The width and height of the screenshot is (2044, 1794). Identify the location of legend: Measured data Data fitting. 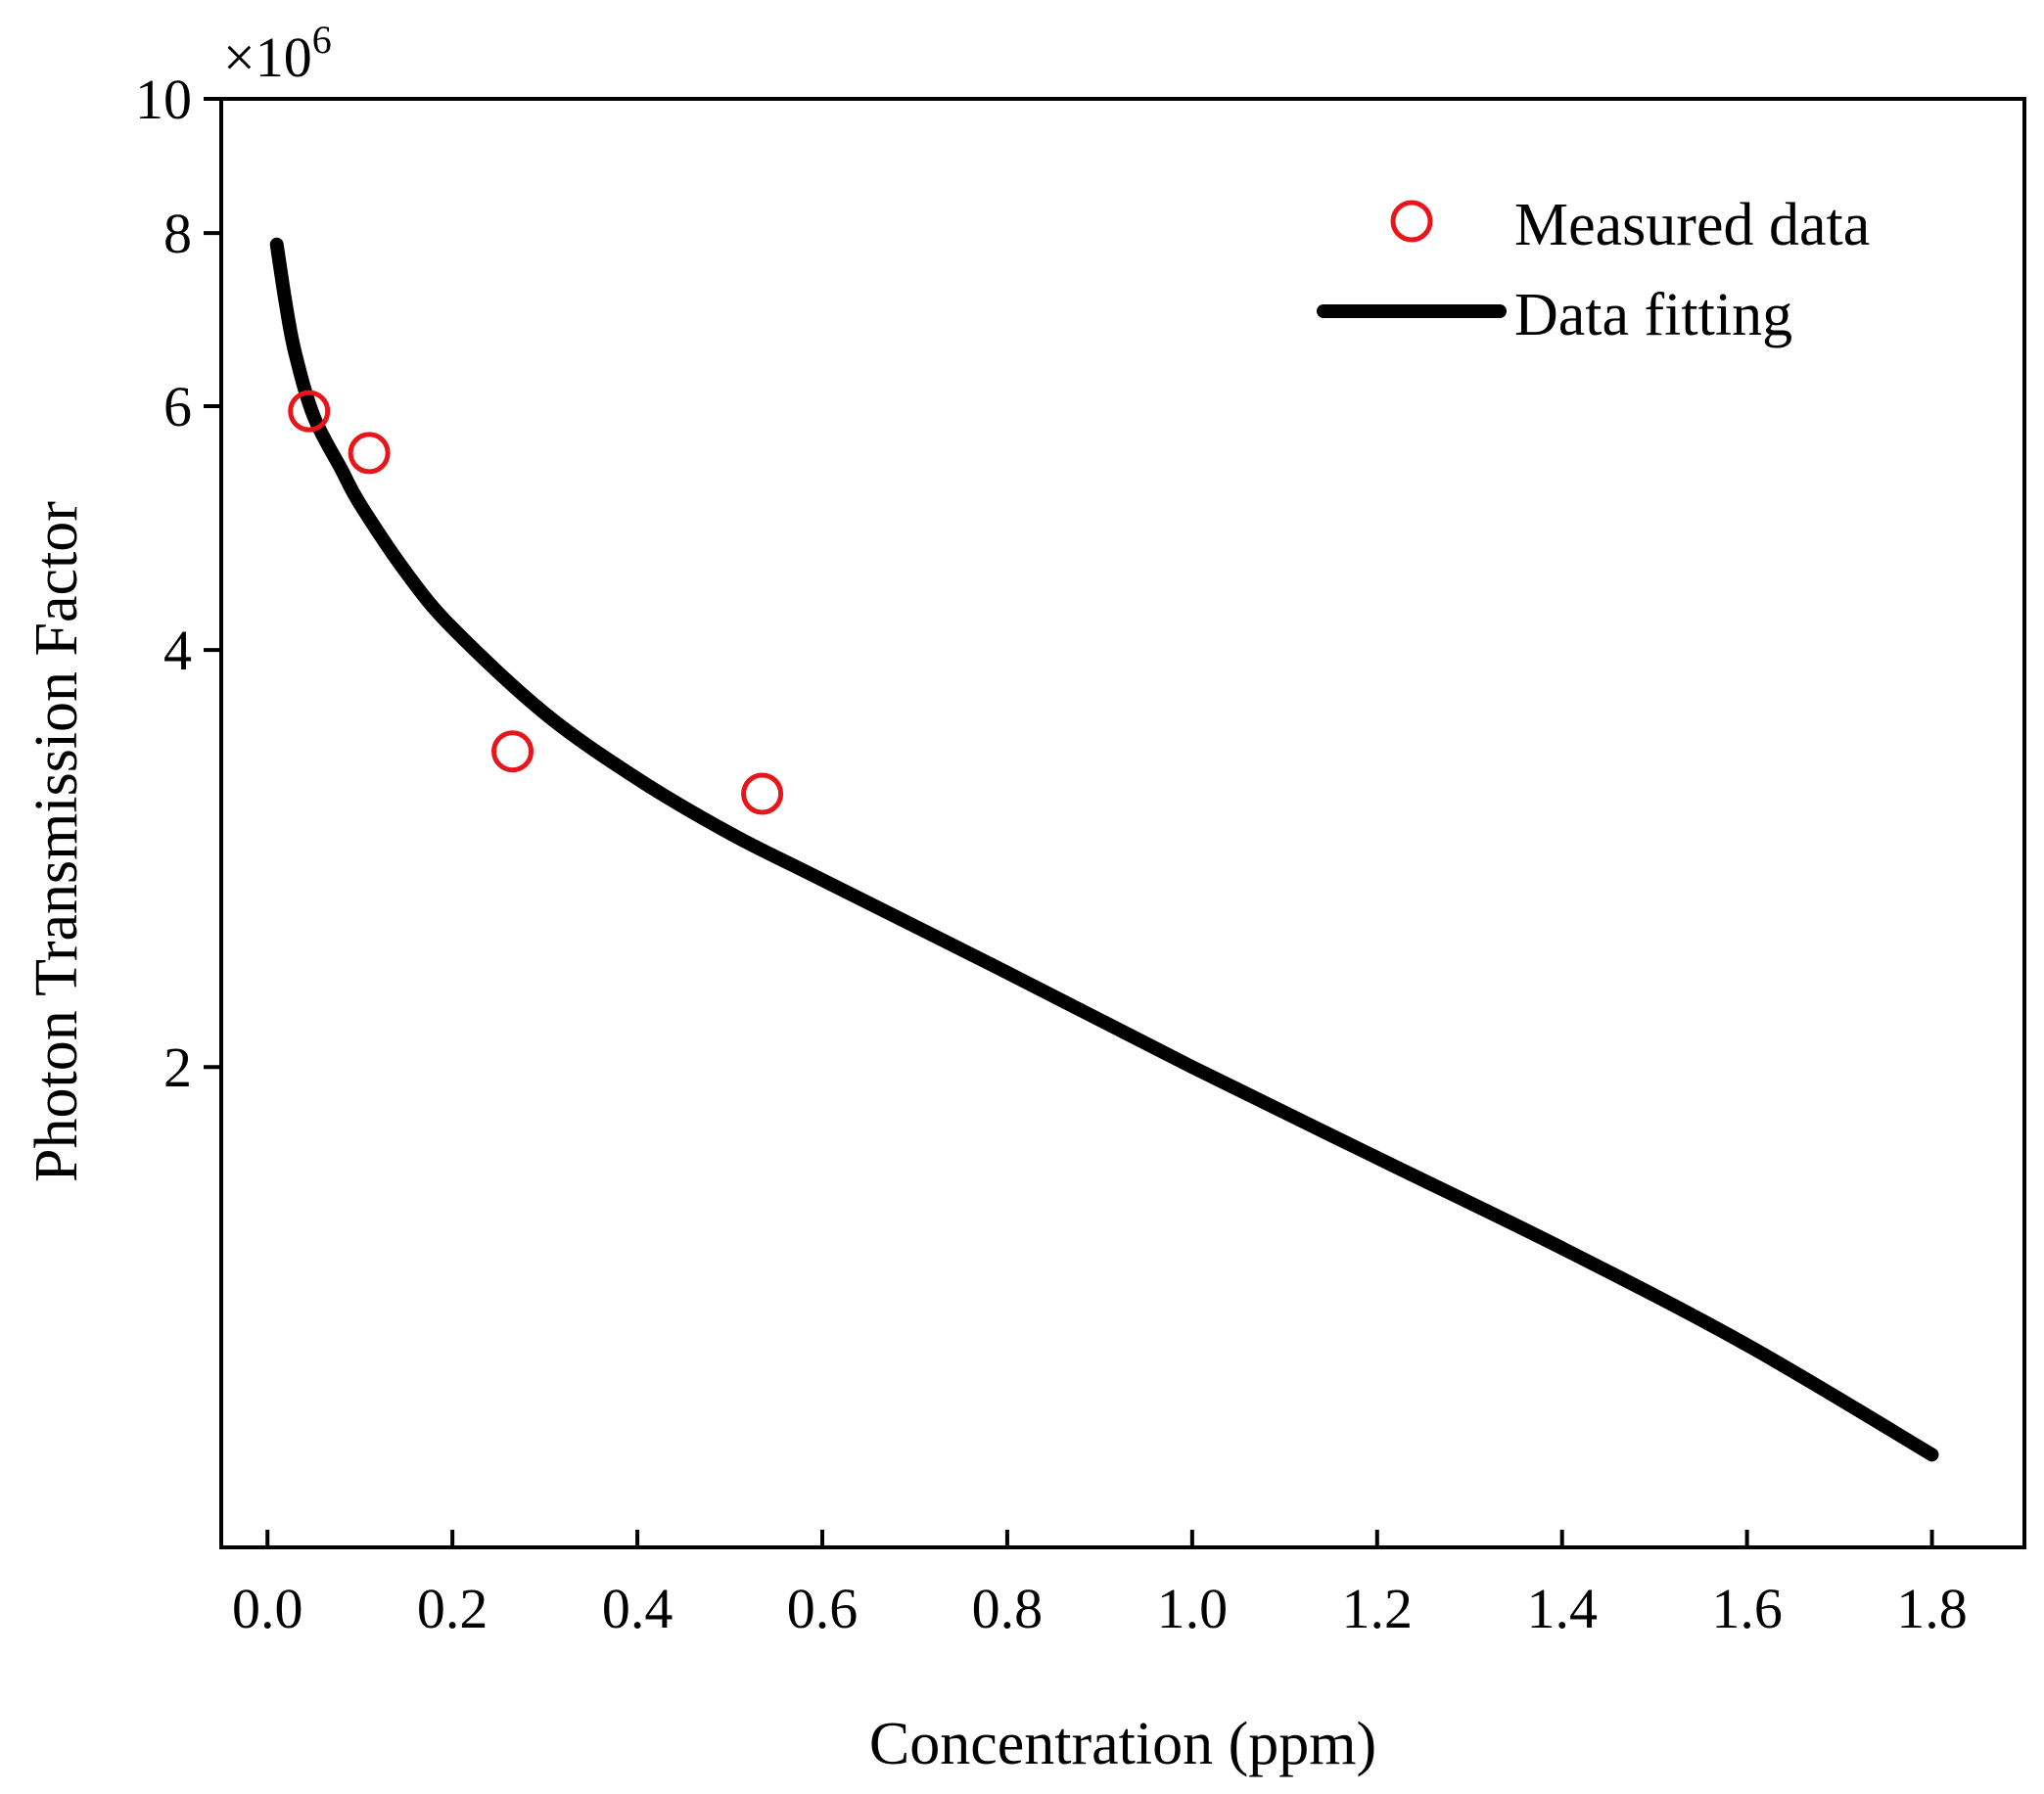
(1594, 270).